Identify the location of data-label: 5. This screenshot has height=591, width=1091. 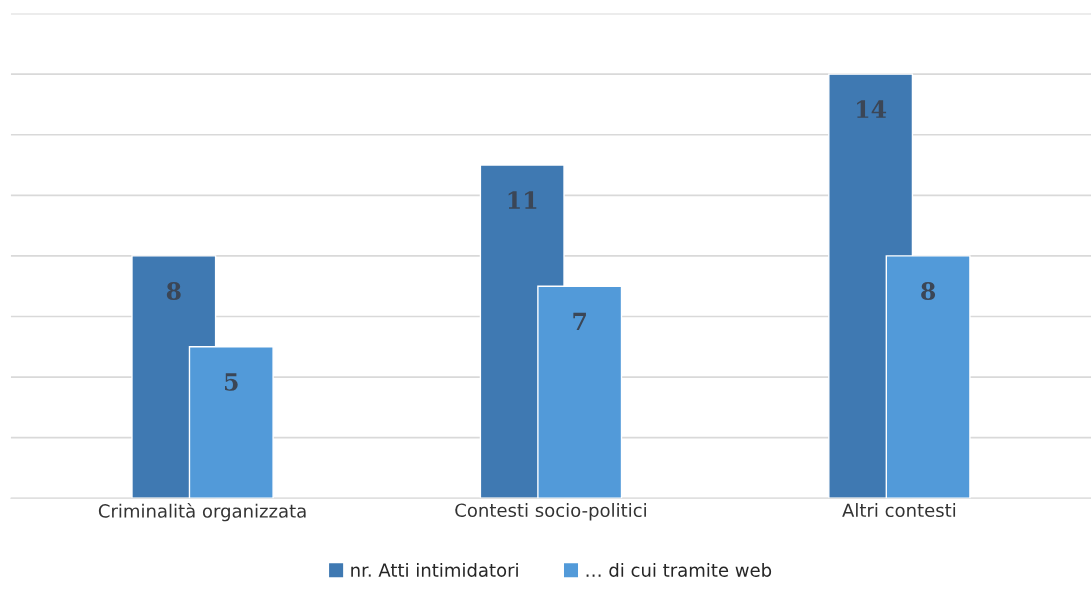
(231, 382).